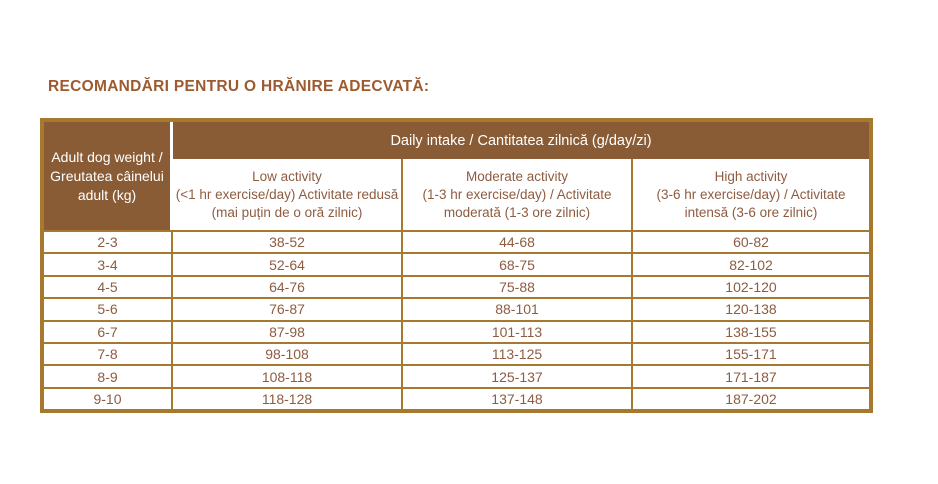 This screenshot has width=938, height=484. What do you see at coordinates (288, 263) in the screenshot?
I see `low-activity-value-cell: 52-64` at bounding box center [288, 263].